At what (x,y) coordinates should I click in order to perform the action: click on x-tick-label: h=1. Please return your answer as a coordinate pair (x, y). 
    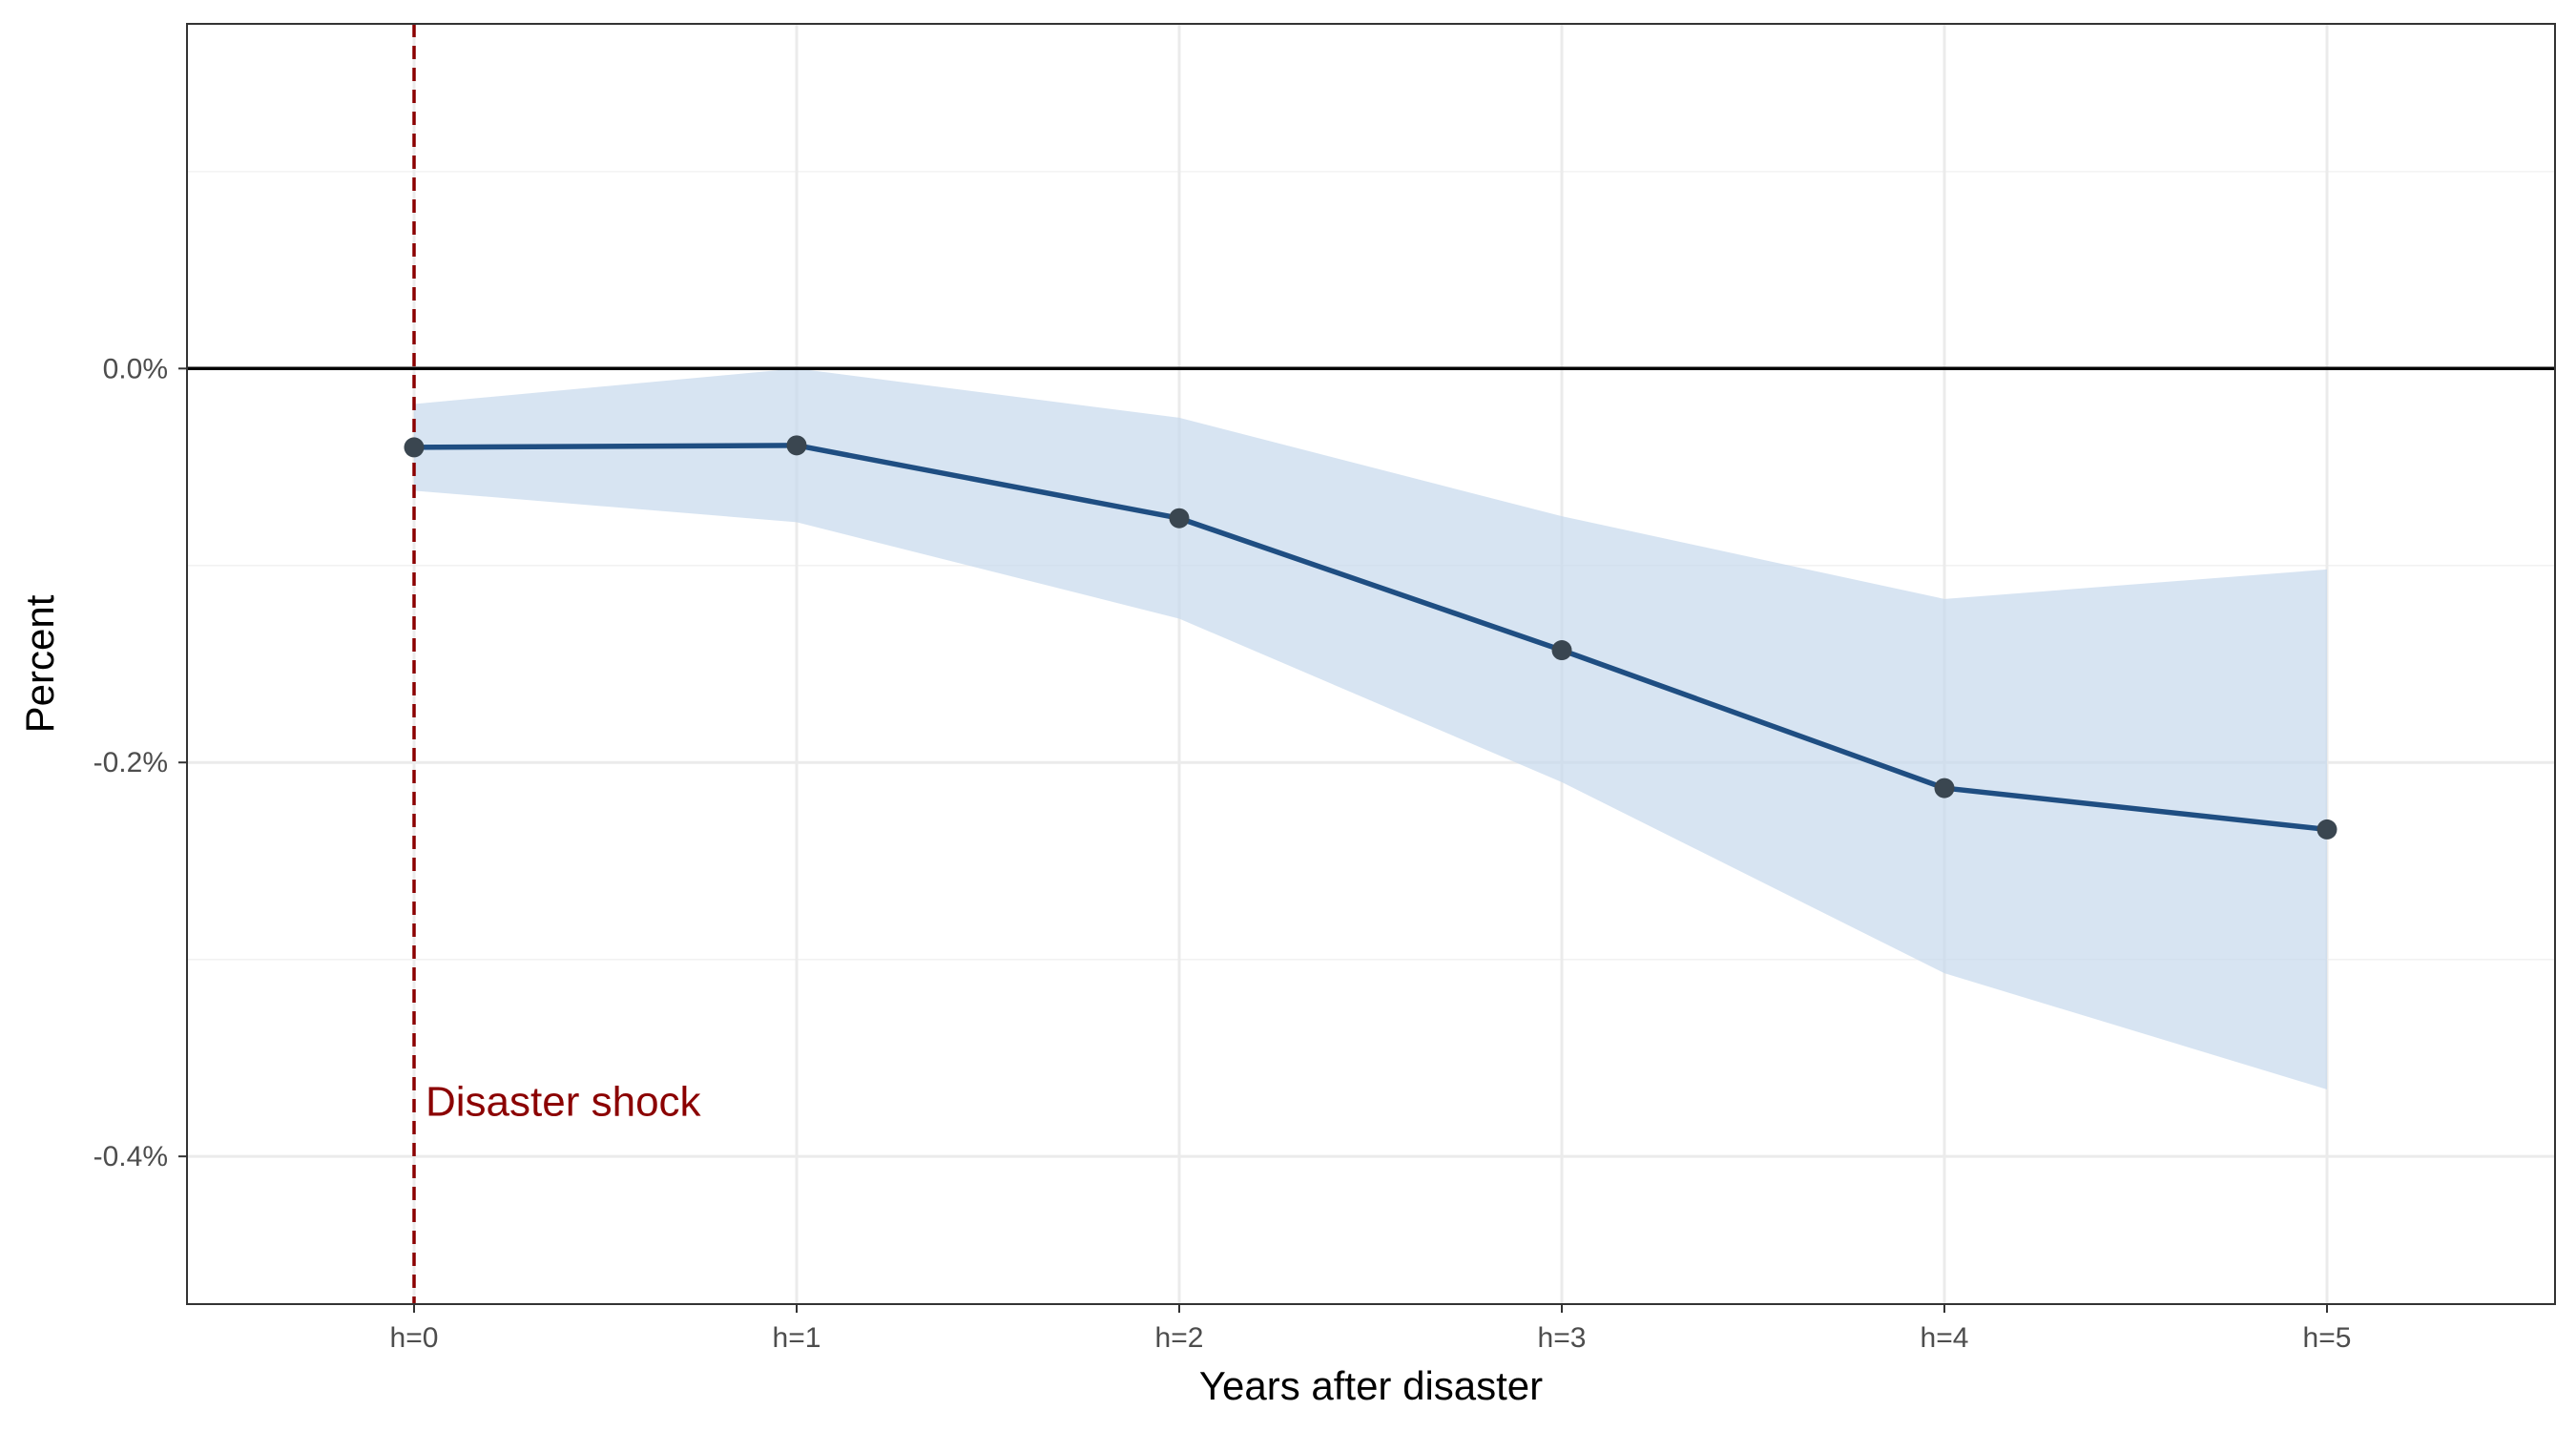
    Looking at the image, I should click on (797, 1338).